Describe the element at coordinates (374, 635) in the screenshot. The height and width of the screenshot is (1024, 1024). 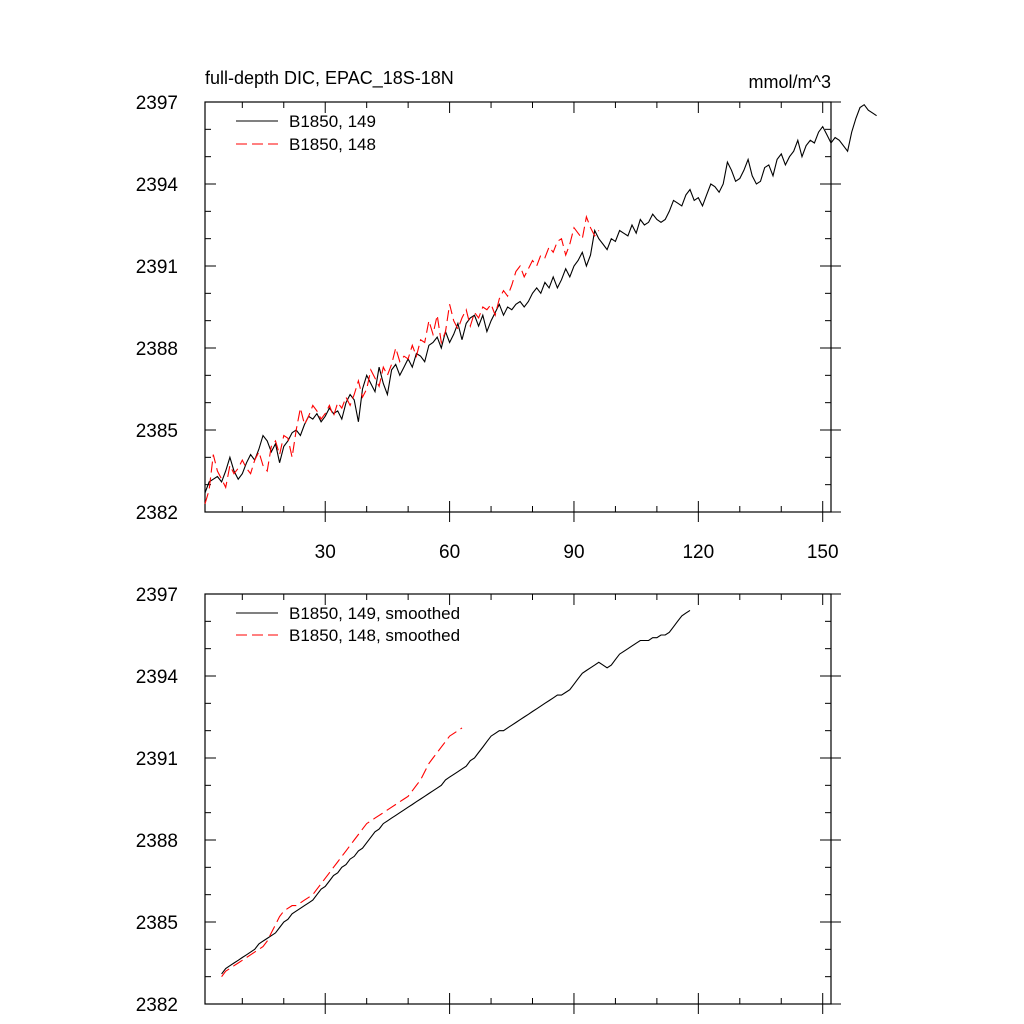
I see `legend-label-148-smoothed: B1850, 148, smoothed` at that location.